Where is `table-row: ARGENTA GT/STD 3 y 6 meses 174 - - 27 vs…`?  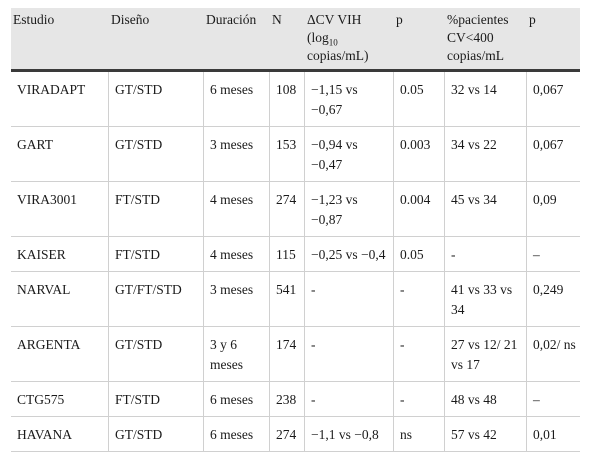 table-row: ARGENTA GT/STD 3 y 6 meses 174 - - 27 vs… is located at coordinates (295, 354).